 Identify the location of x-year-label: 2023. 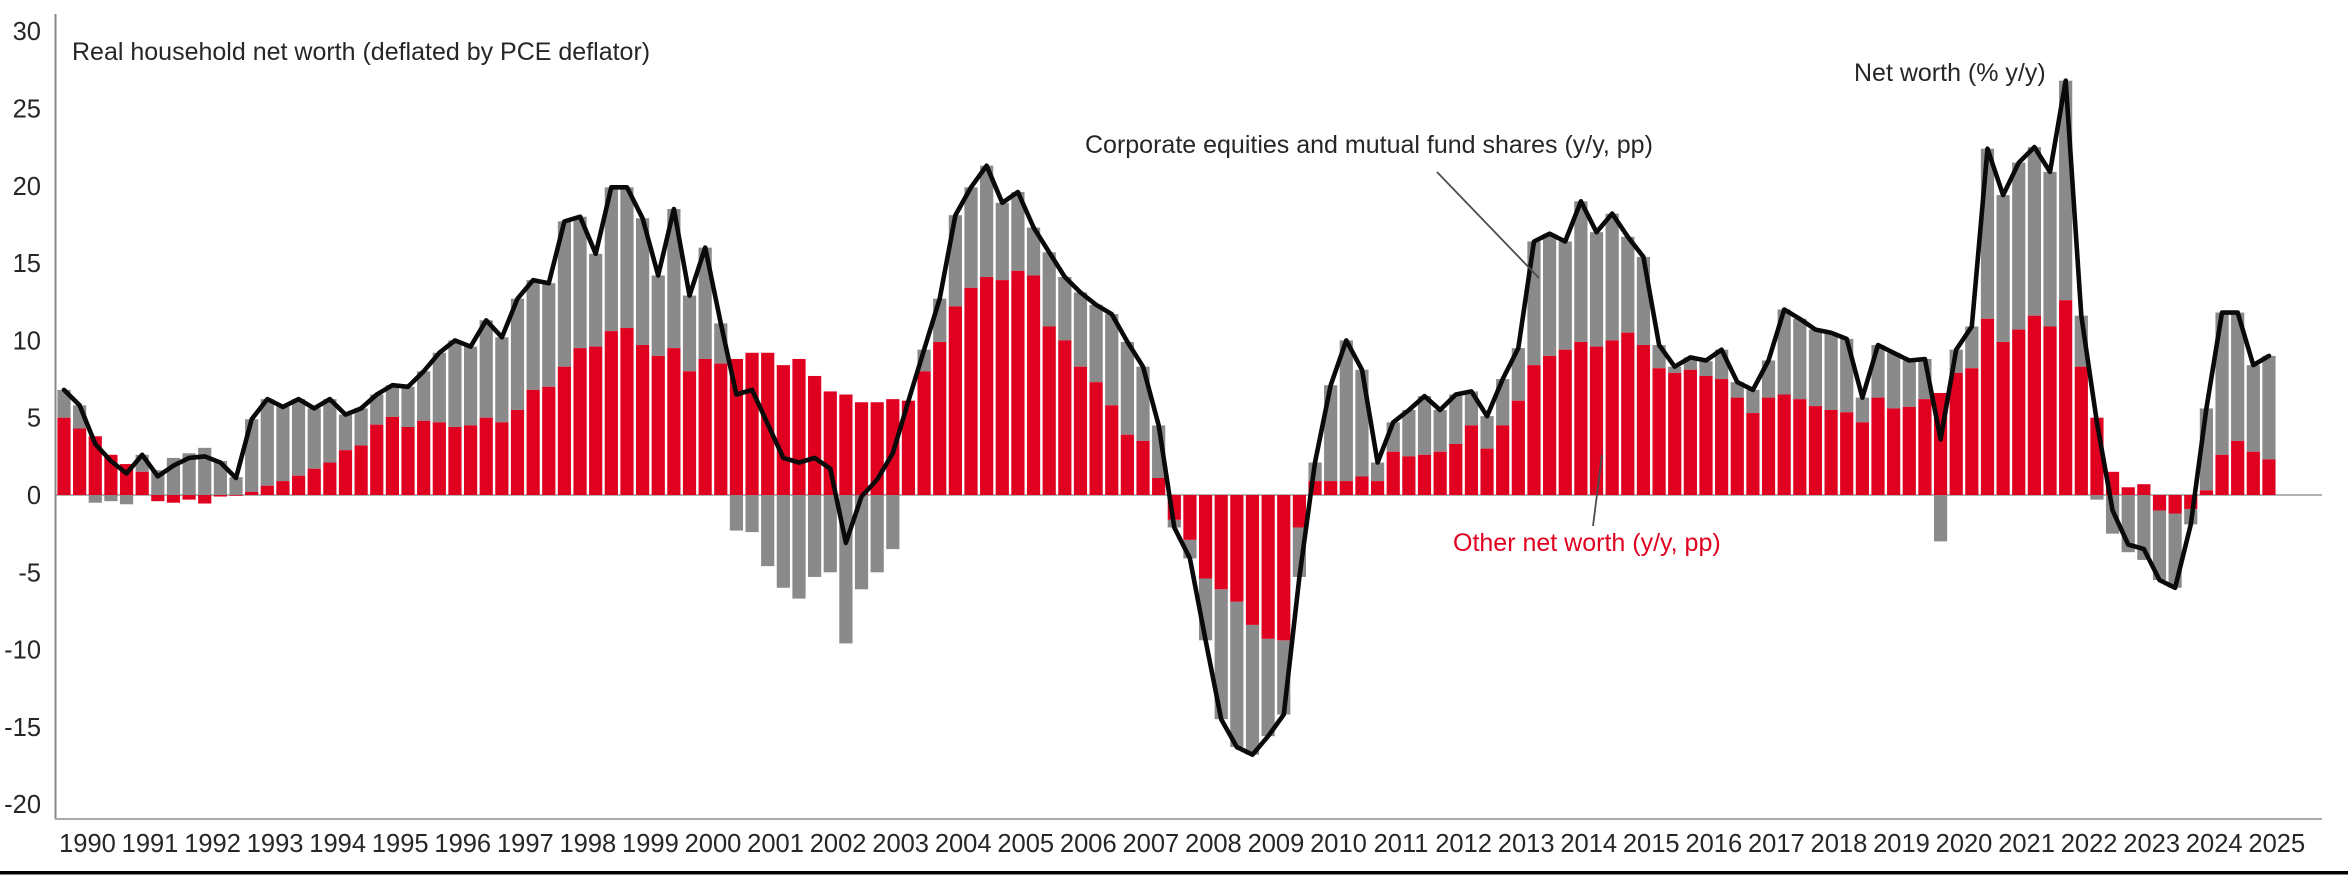
(2151, 844).